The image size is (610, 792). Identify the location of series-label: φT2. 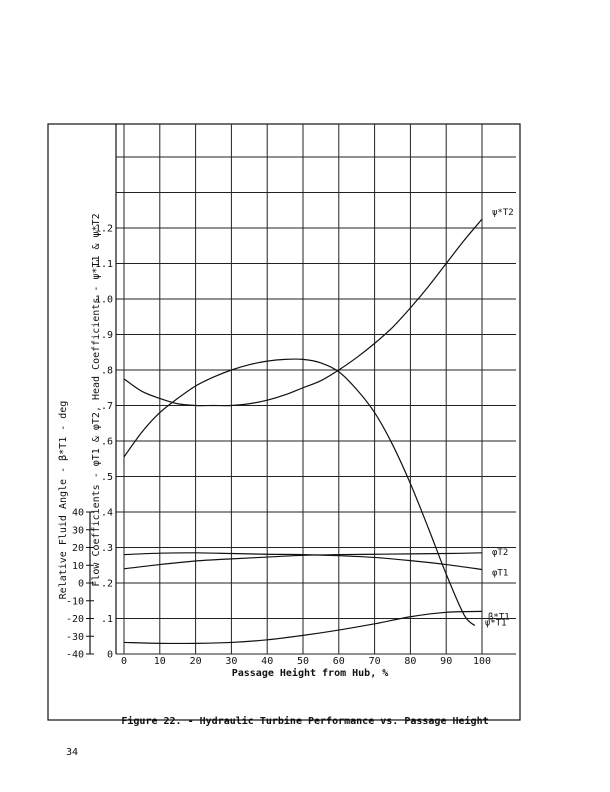
(500, 553).